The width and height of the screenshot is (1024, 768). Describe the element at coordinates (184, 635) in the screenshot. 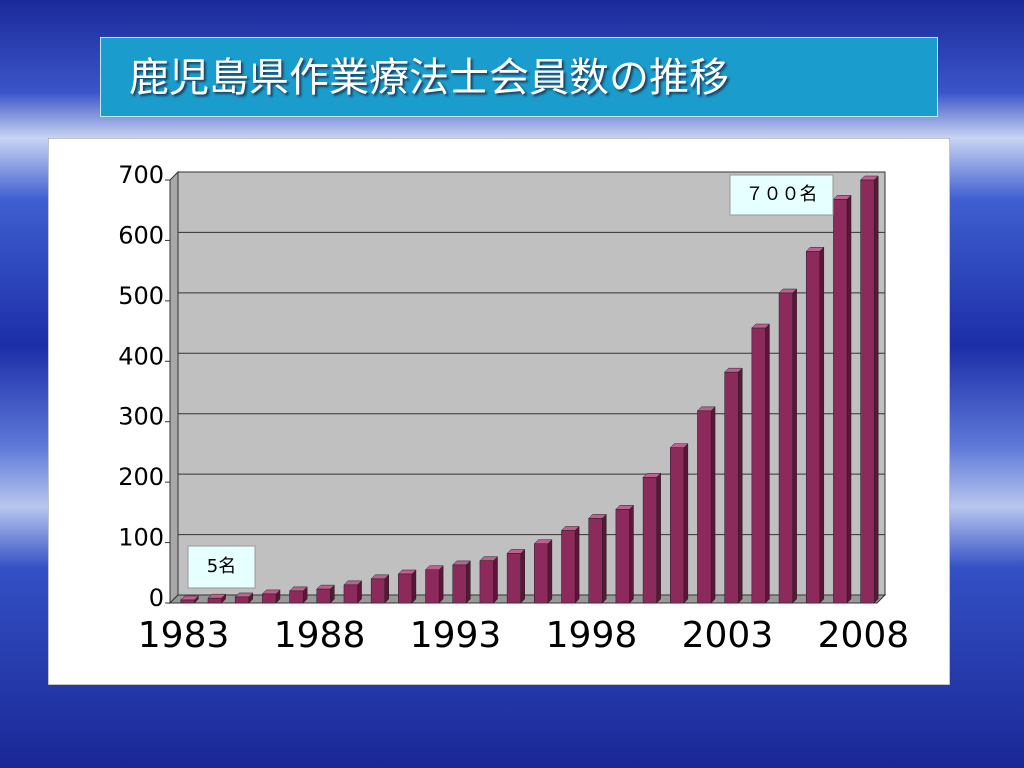

I see `x-tick-label: 1983` at that location.